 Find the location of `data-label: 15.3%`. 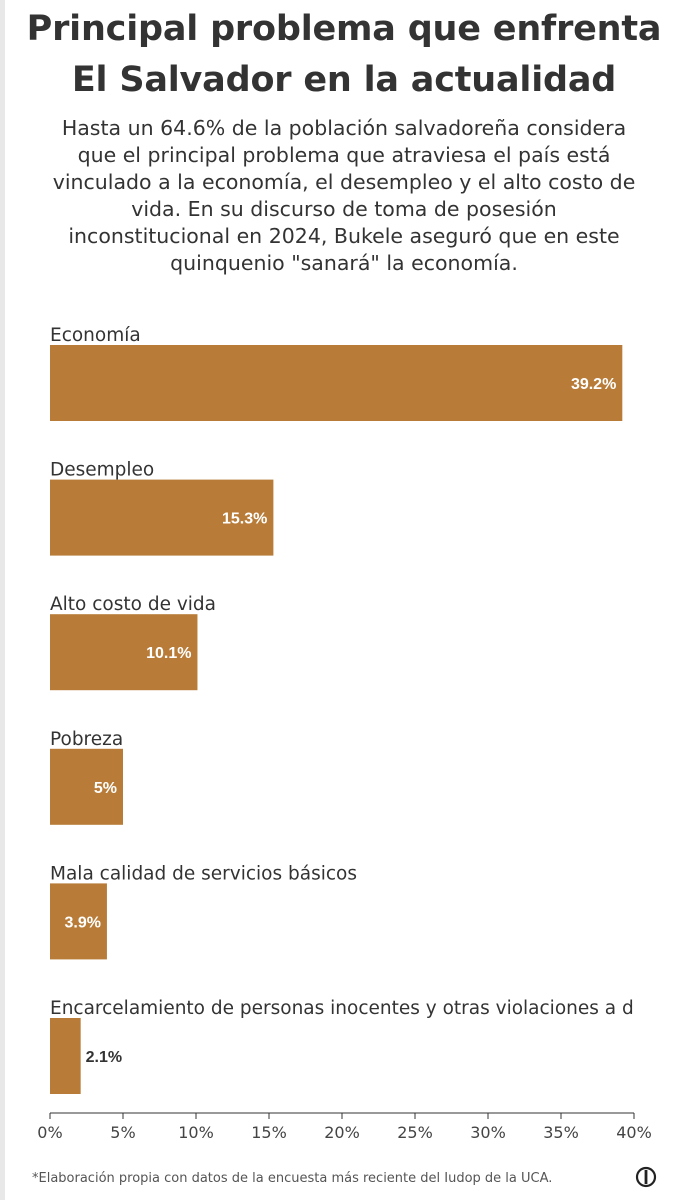

data-label: 15.3% is located at coordinates (244, 519).